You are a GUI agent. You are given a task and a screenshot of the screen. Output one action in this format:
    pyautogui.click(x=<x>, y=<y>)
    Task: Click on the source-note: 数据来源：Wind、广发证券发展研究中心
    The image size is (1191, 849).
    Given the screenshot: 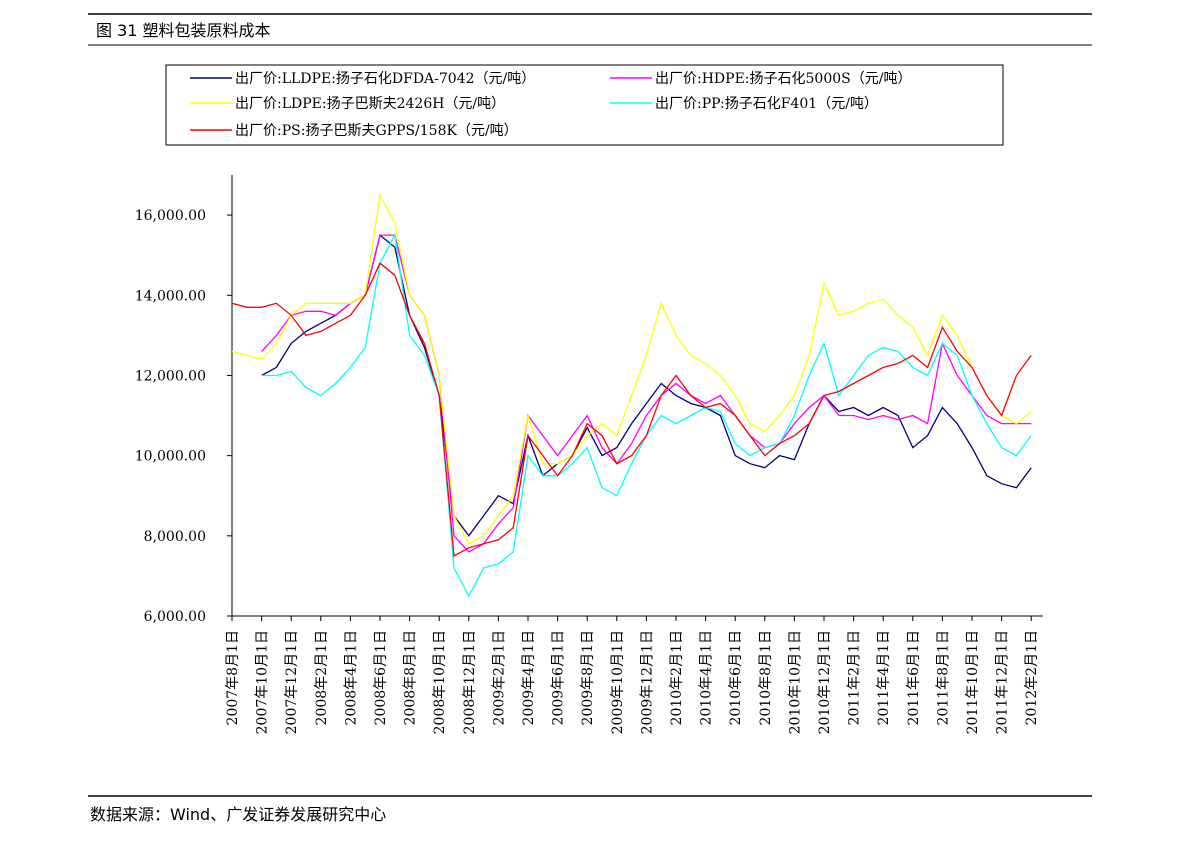 What is the action you would take?
    pyautogui.click(x=238, y=814)
    